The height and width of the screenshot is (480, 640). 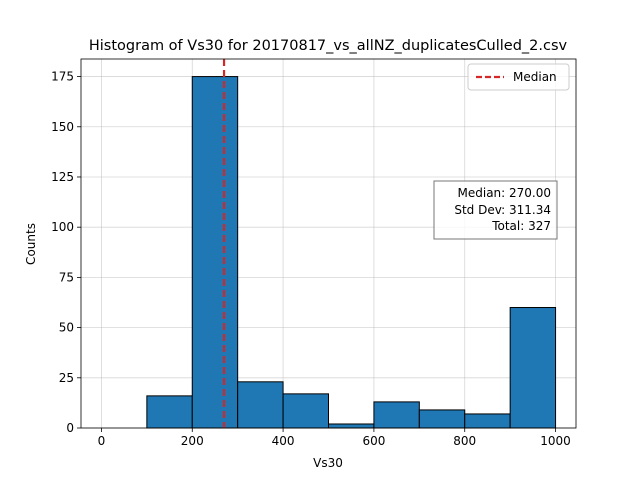 I want to click on x-tick-label: 600, so click(x=373, y=441).